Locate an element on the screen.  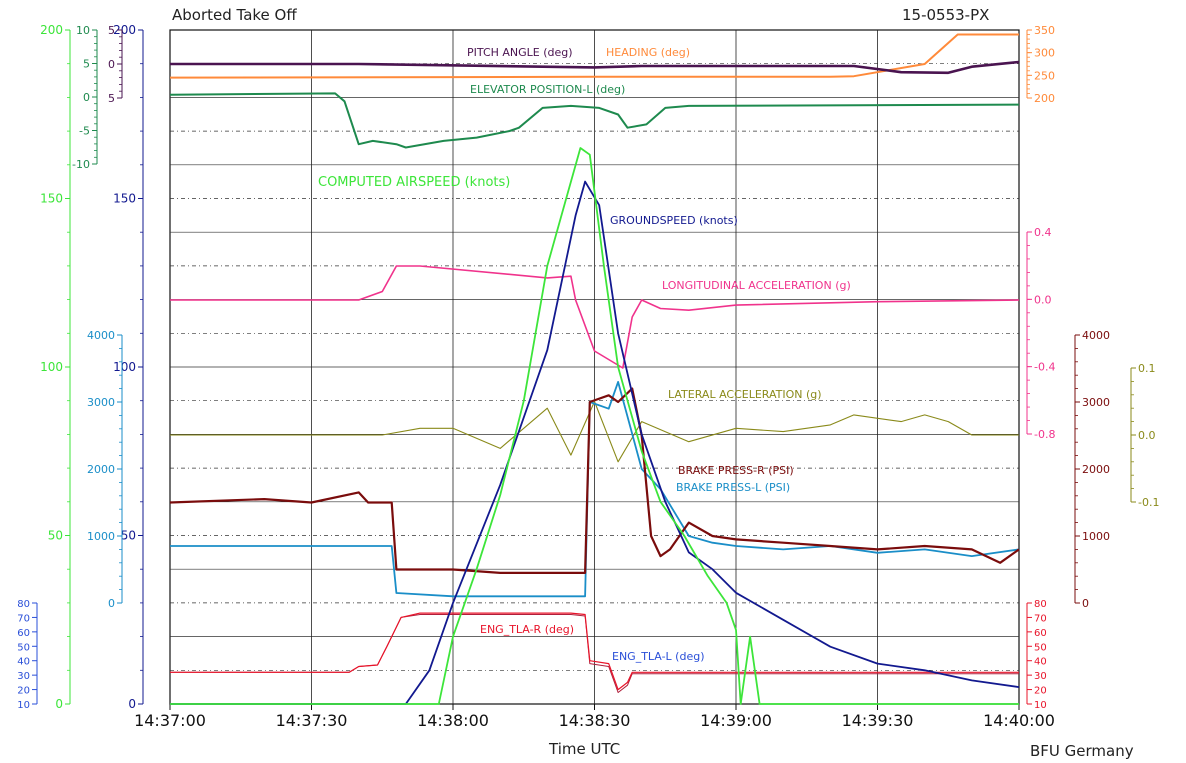
brake-l-axis-label: 2000 is located at coordinates (101, 469).